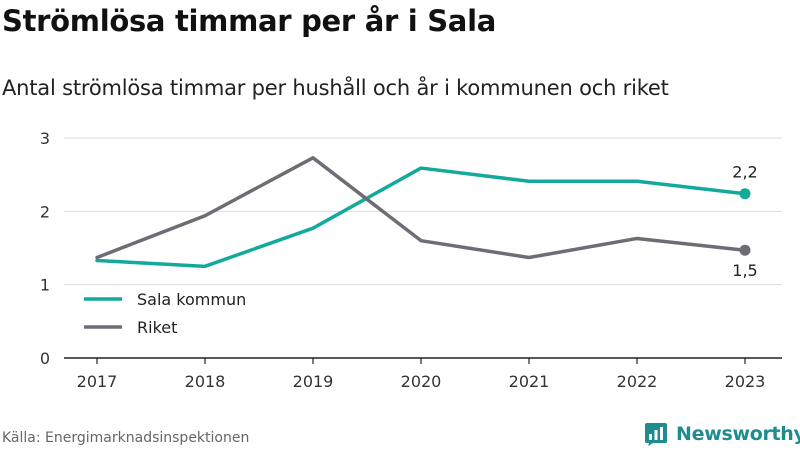  What do you see at coordinates (656, 434) in the screenshot?
I see `newsworthy-logo-icon` at bounding box center [656, 434].